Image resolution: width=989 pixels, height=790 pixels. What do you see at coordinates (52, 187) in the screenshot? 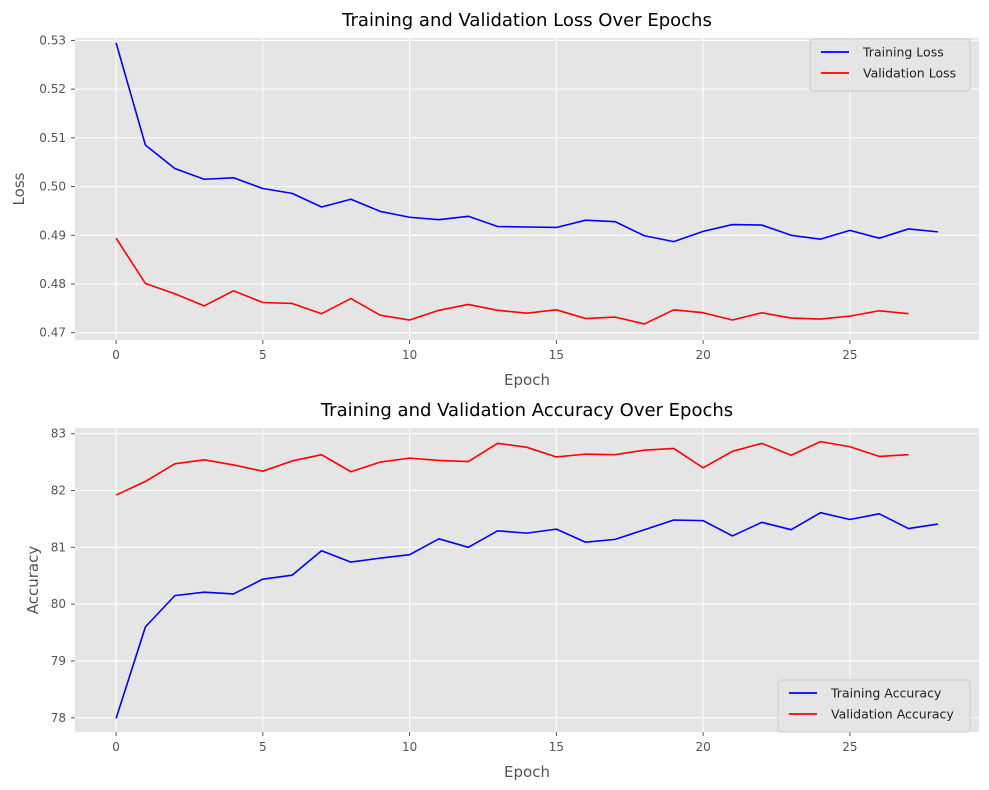
I see `loss-y-tick-label: 0.50` at bounding box center [52, 187].